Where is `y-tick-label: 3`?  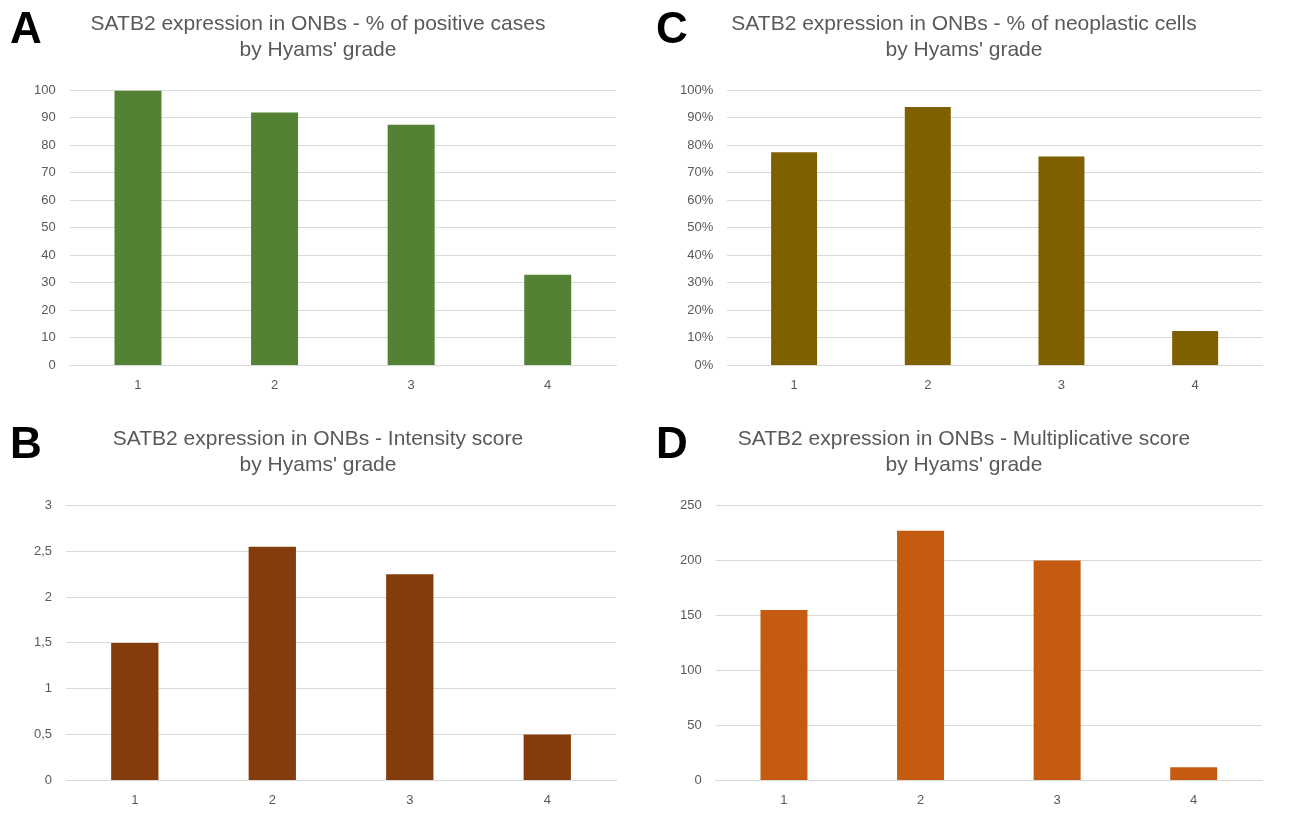 y-tick-label: 3 is located at coordinates (48, 504).